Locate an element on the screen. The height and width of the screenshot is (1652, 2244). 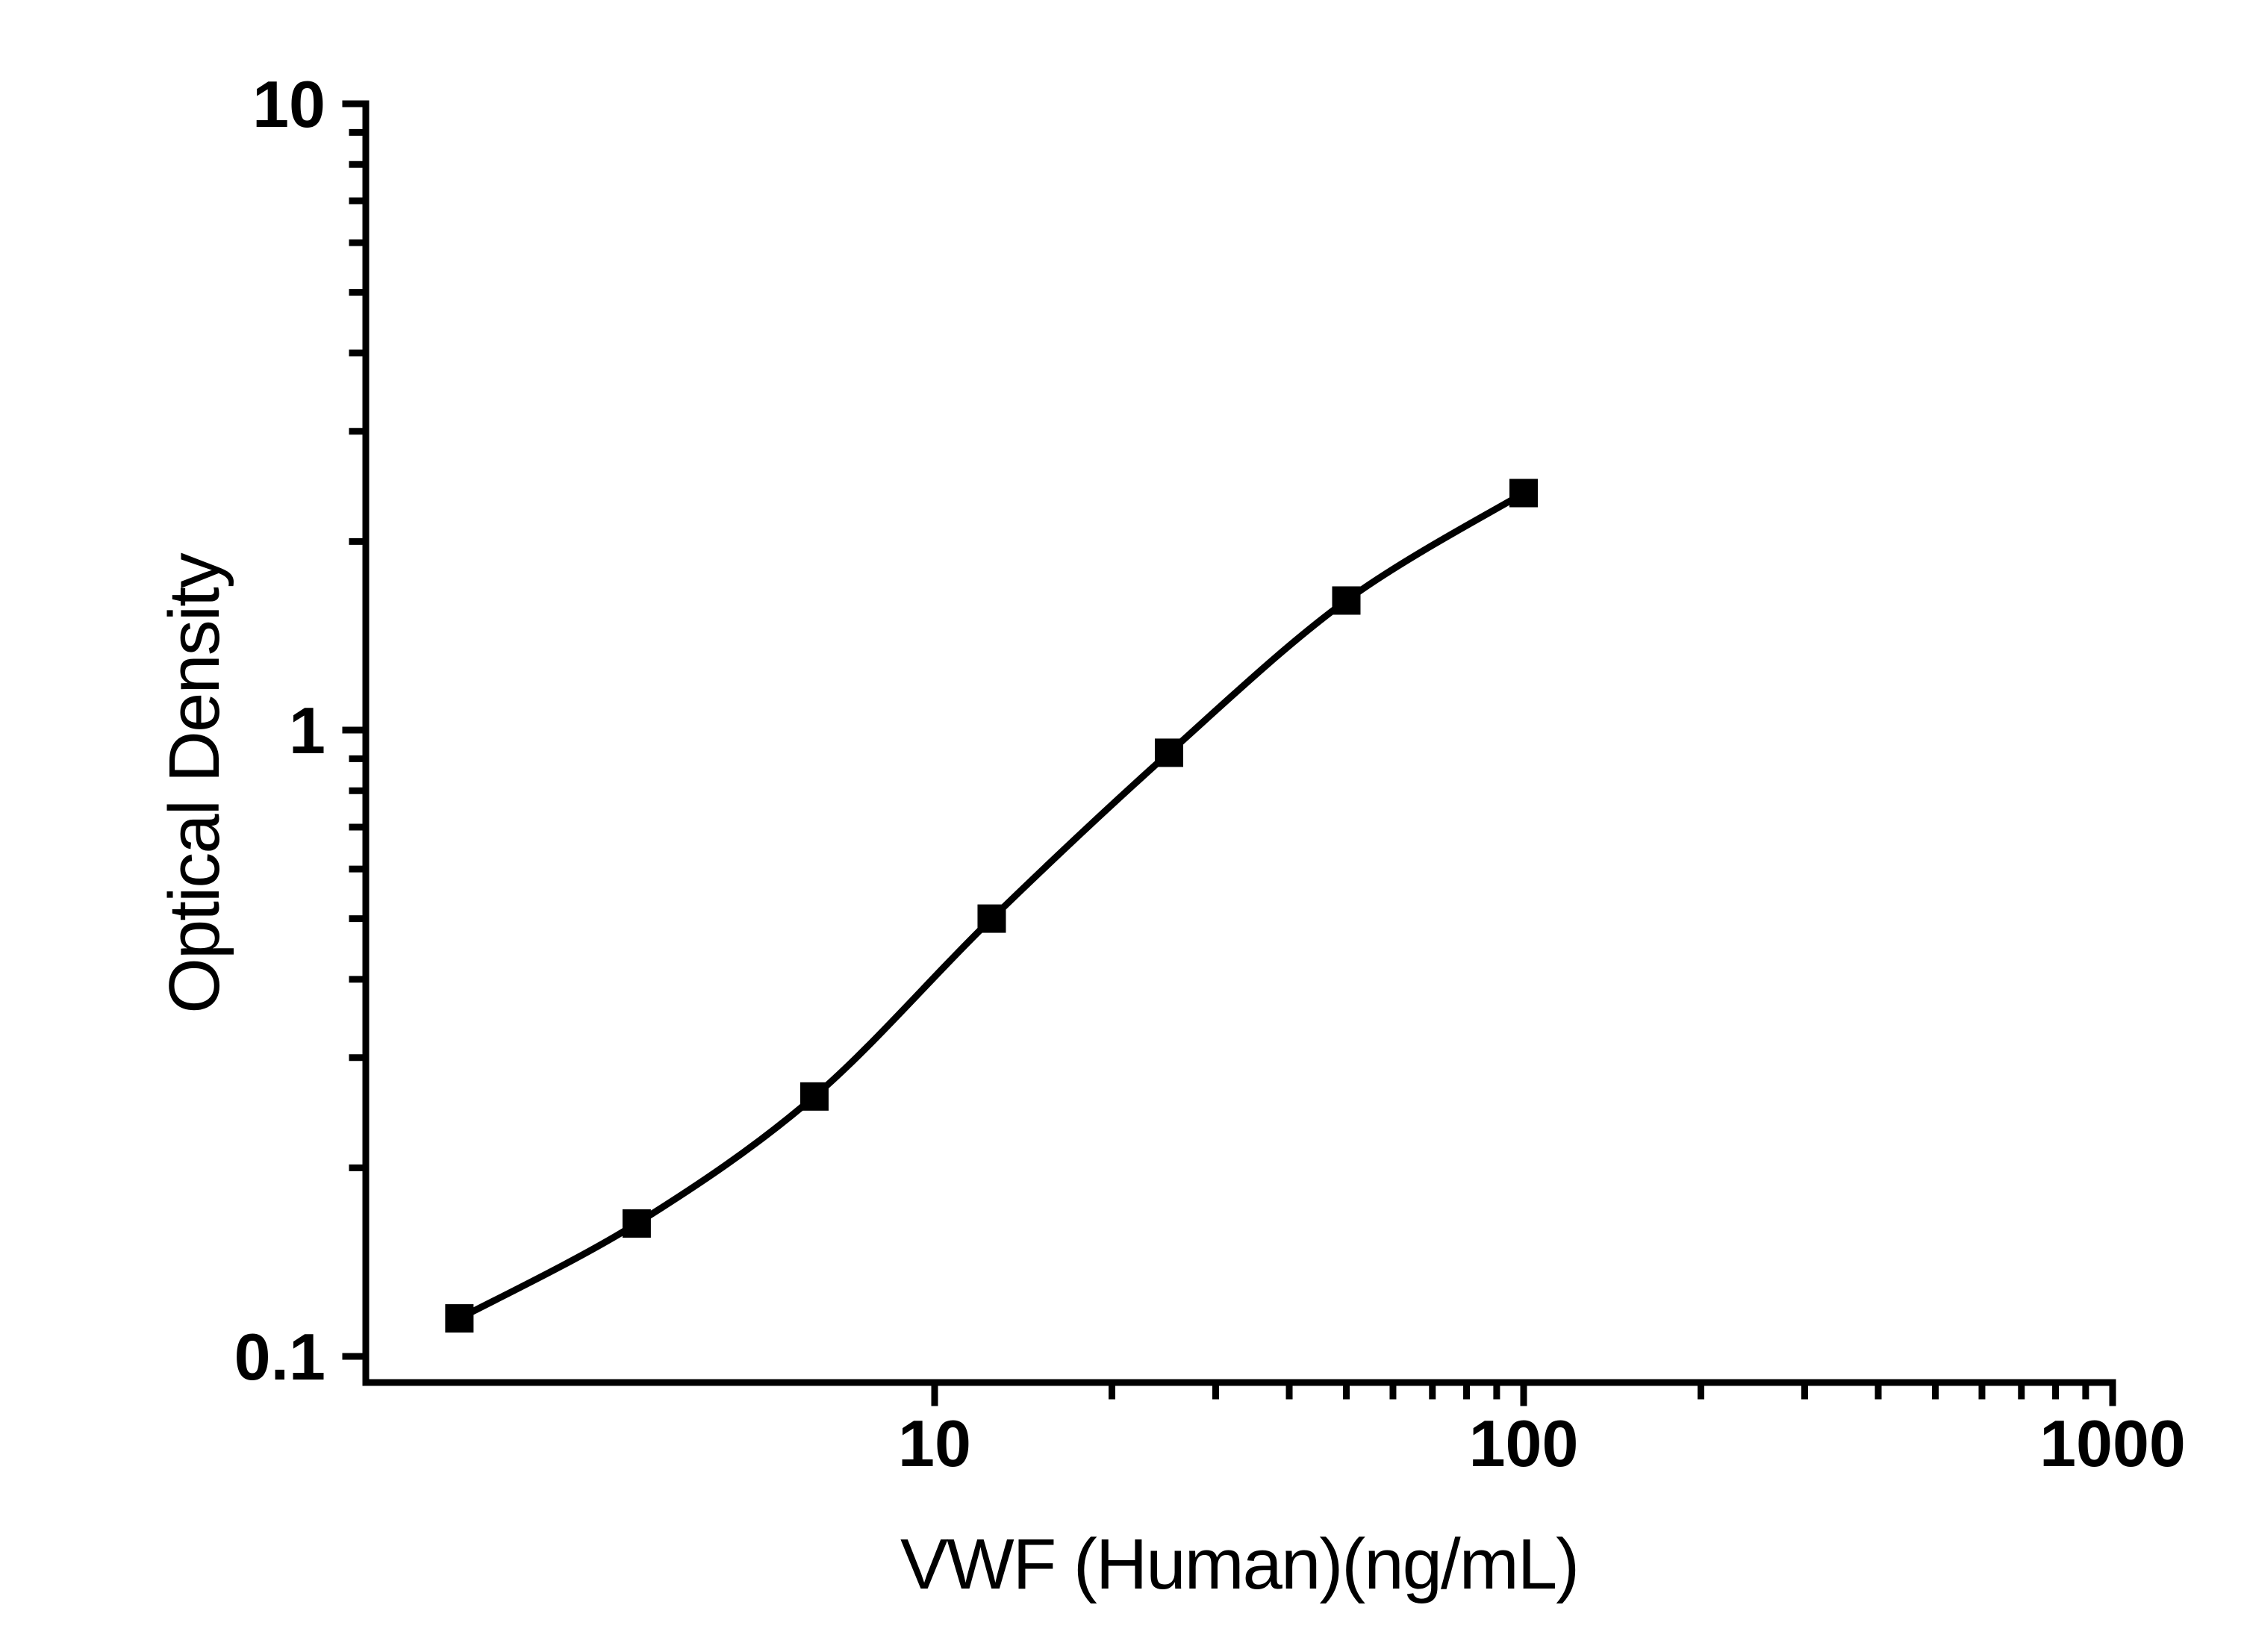
x-tick-label: 100 is located at coordinates (1524, 1443).